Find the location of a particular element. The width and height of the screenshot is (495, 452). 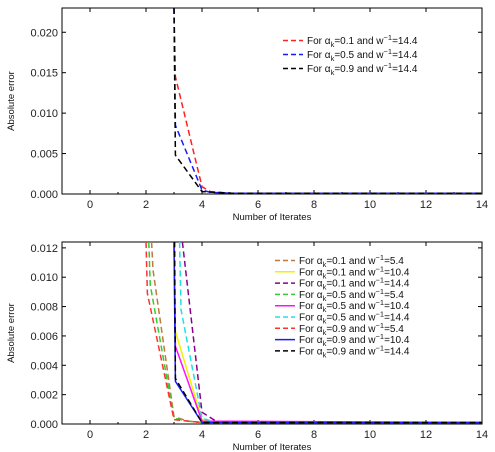

y-tick-label: 0.012 is located at coordinates (44, 249).